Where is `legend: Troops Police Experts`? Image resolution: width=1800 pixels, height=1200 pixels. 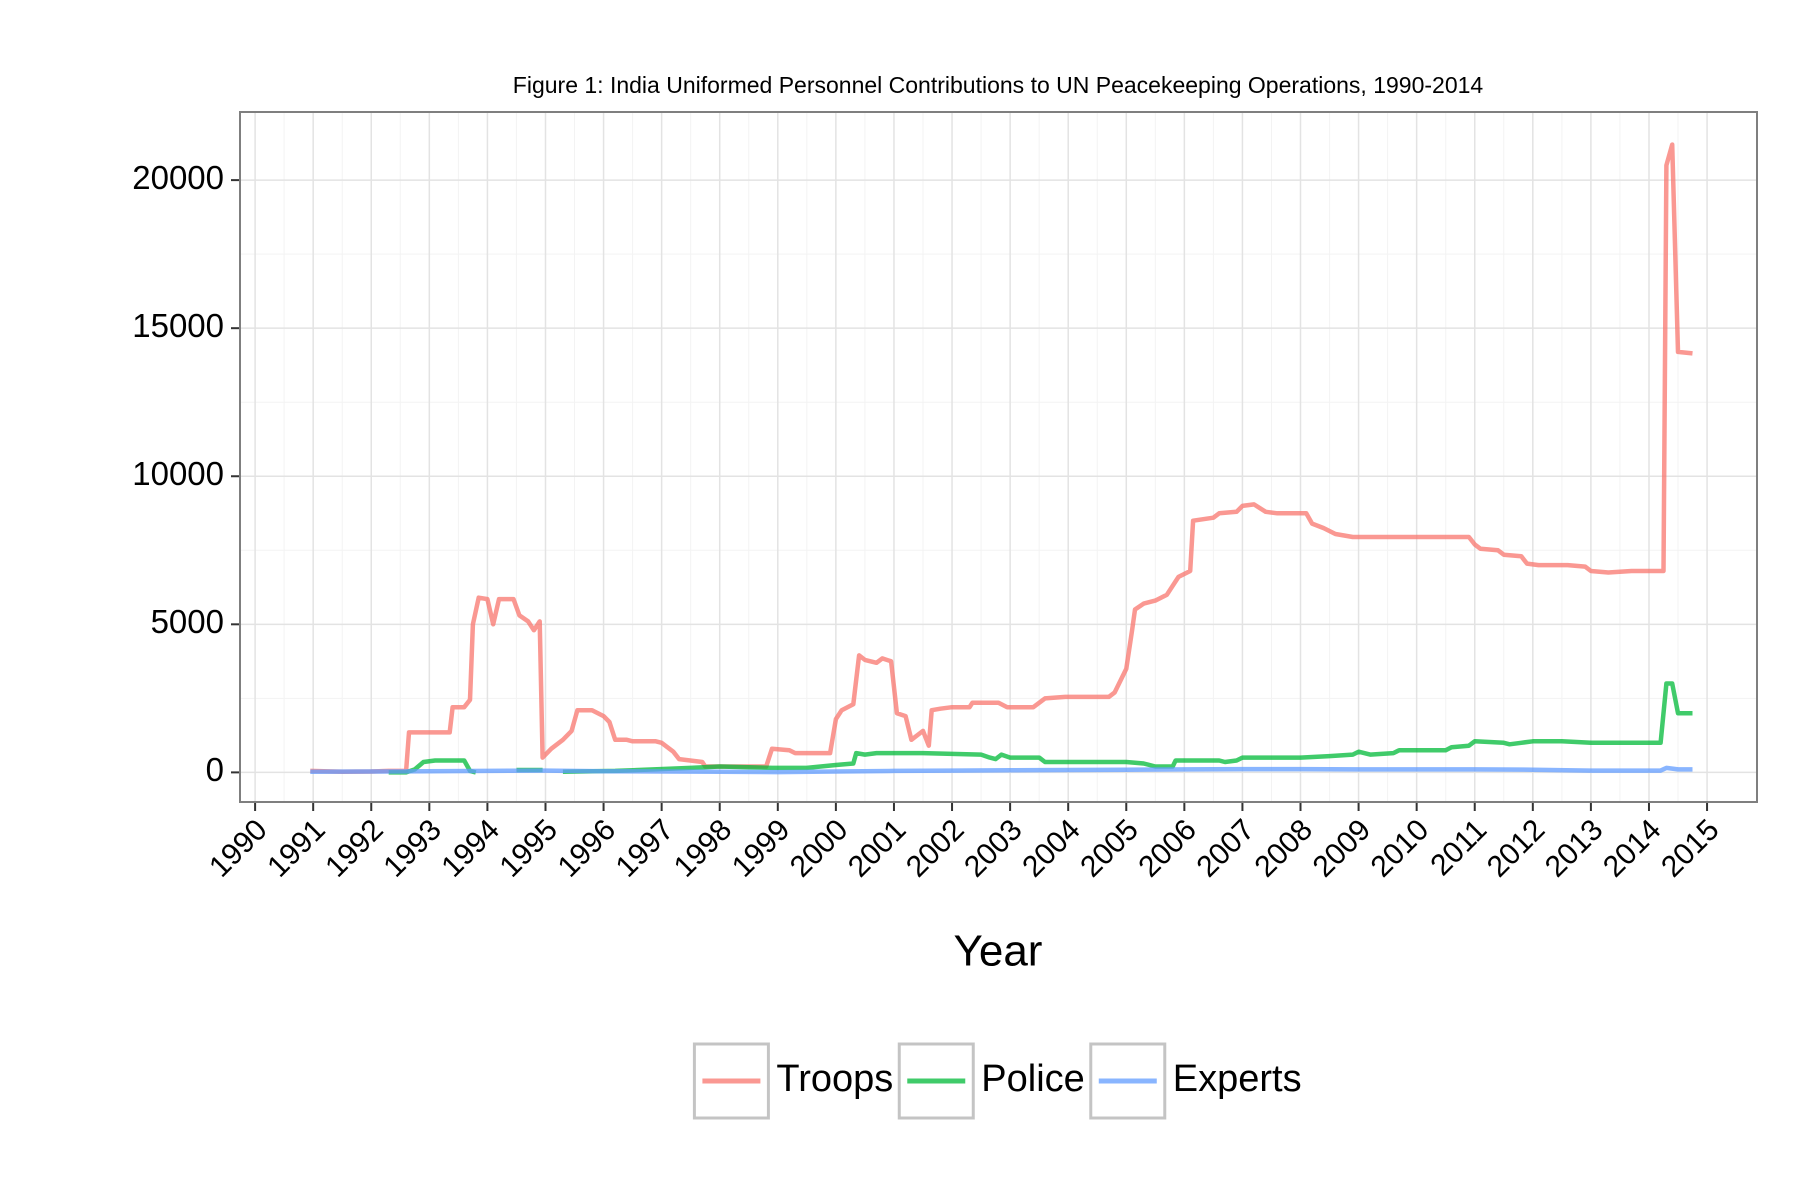
legend: Troops Police Experts is located at coordinates (997, 1081).